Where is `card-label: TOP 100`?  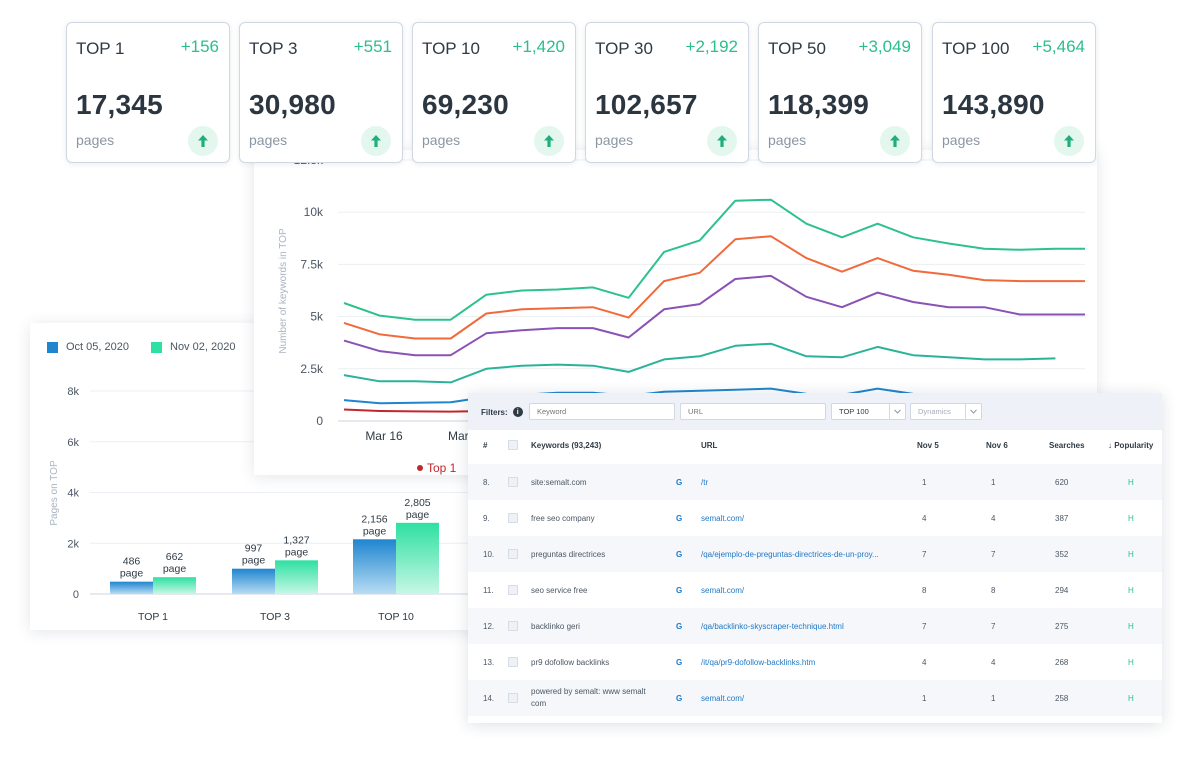 card-label: TOP 100 is located at coordinates (976, 48).